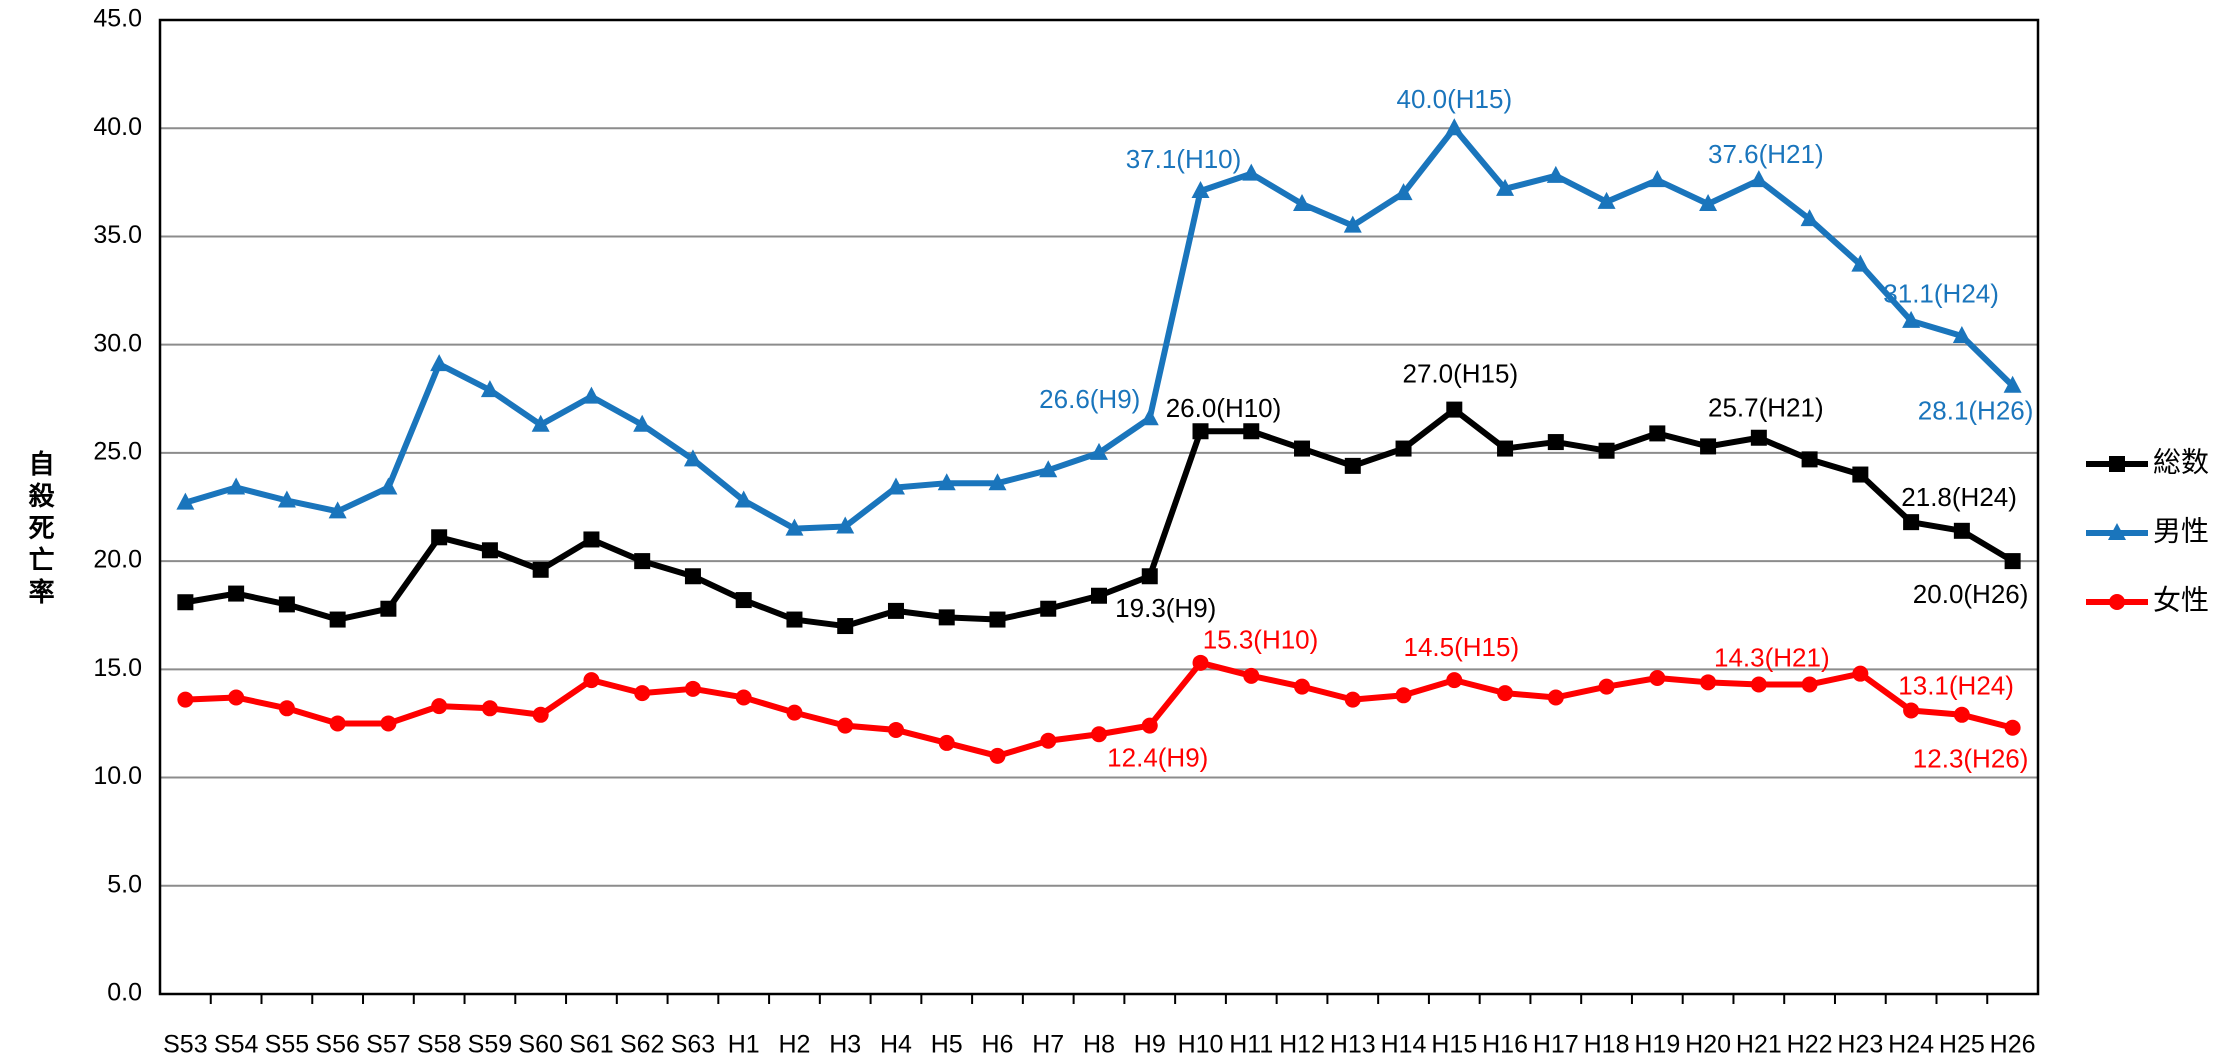 The height and width of the screenshot is (1062, 2217). What do you see at coordinates (1971, 594) in the screenshot?
I see `data-label: 20.0(H26)` at bounding box center [1971, 594].